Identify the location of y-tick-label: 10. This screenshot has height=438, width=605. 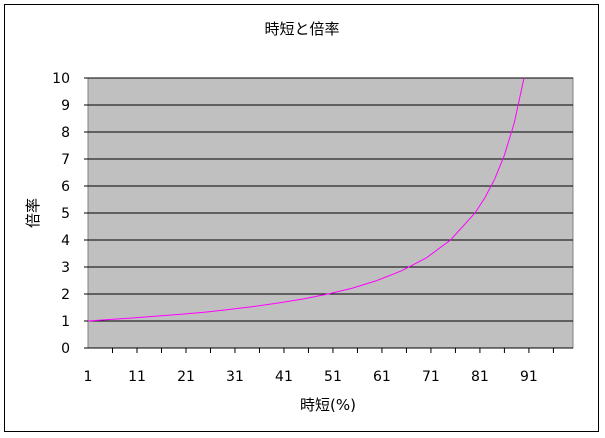
(61, 79).